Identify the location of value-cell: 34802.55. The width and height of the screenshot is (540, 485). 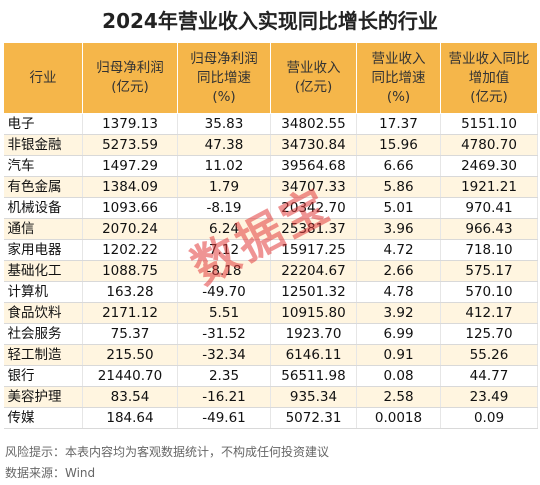
(313, 124).